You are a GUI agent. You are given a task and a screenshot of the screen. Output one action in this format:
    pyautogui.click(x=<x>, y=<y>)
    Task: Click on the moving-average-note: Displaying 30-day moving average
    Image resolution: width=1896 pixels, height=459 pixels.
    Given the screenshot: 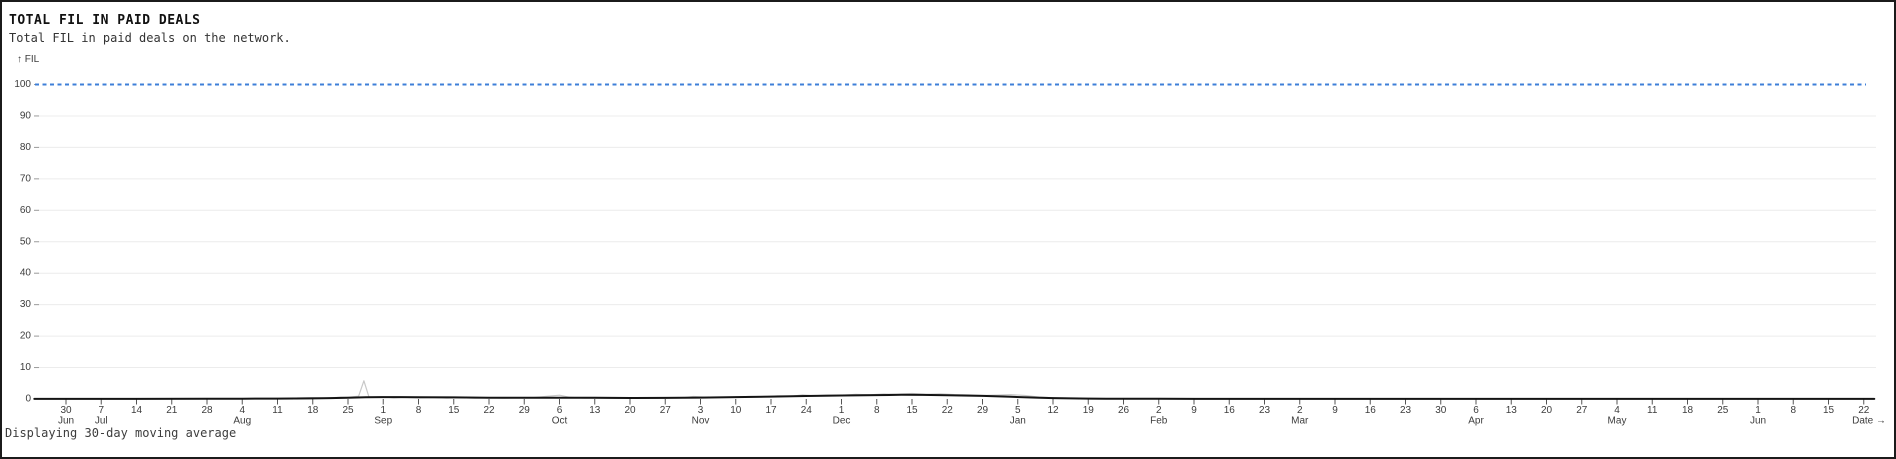 What is the action you would take?
    pyautogui.click(x=121, y=433)
    